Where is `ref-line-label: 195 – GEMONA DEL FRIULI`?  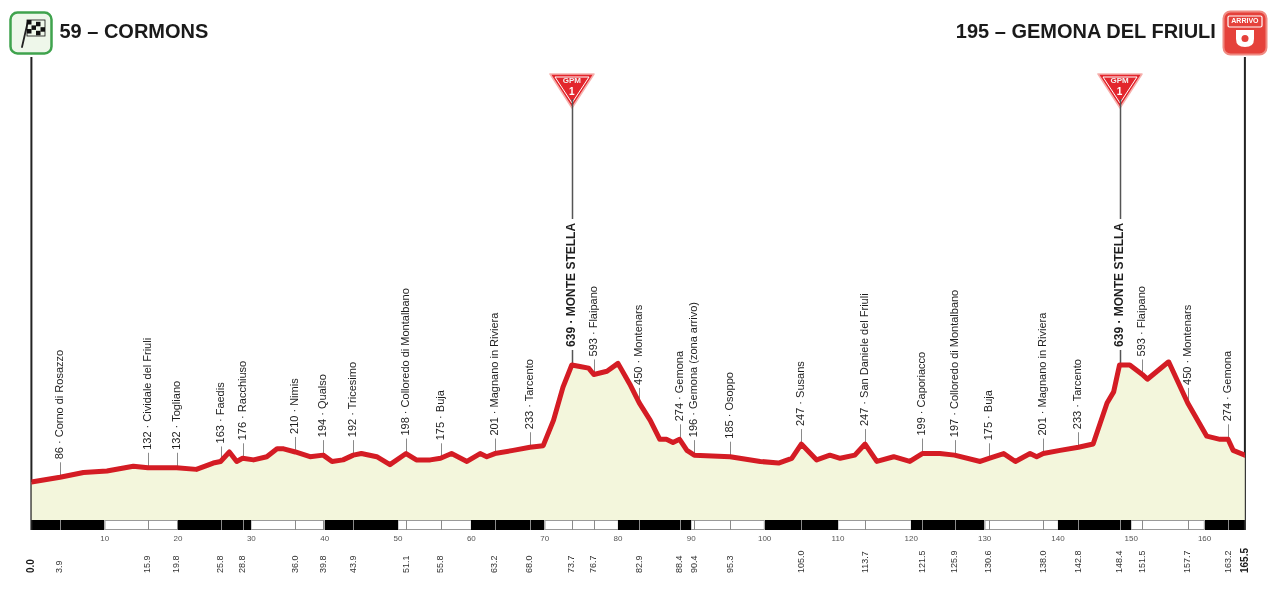
ref-line-label: 195 – GEMONA DEL FRIULI is located at coordinates (1085, 31).